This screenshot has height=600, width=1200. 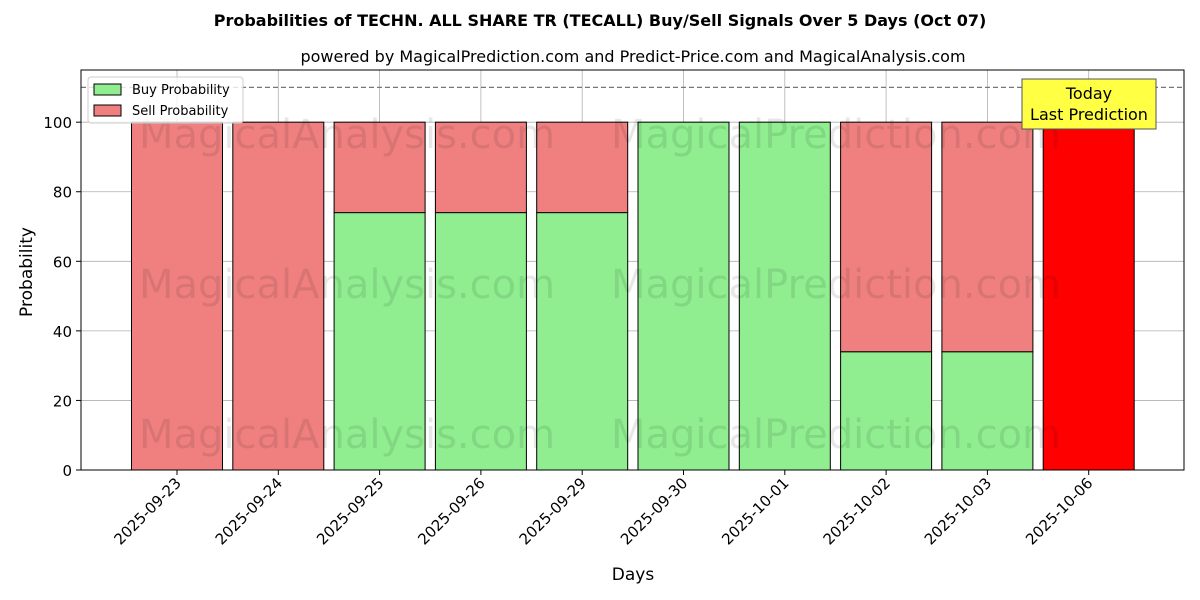 I want to click on y-tick-label: 20, so click(x=62, y=401).